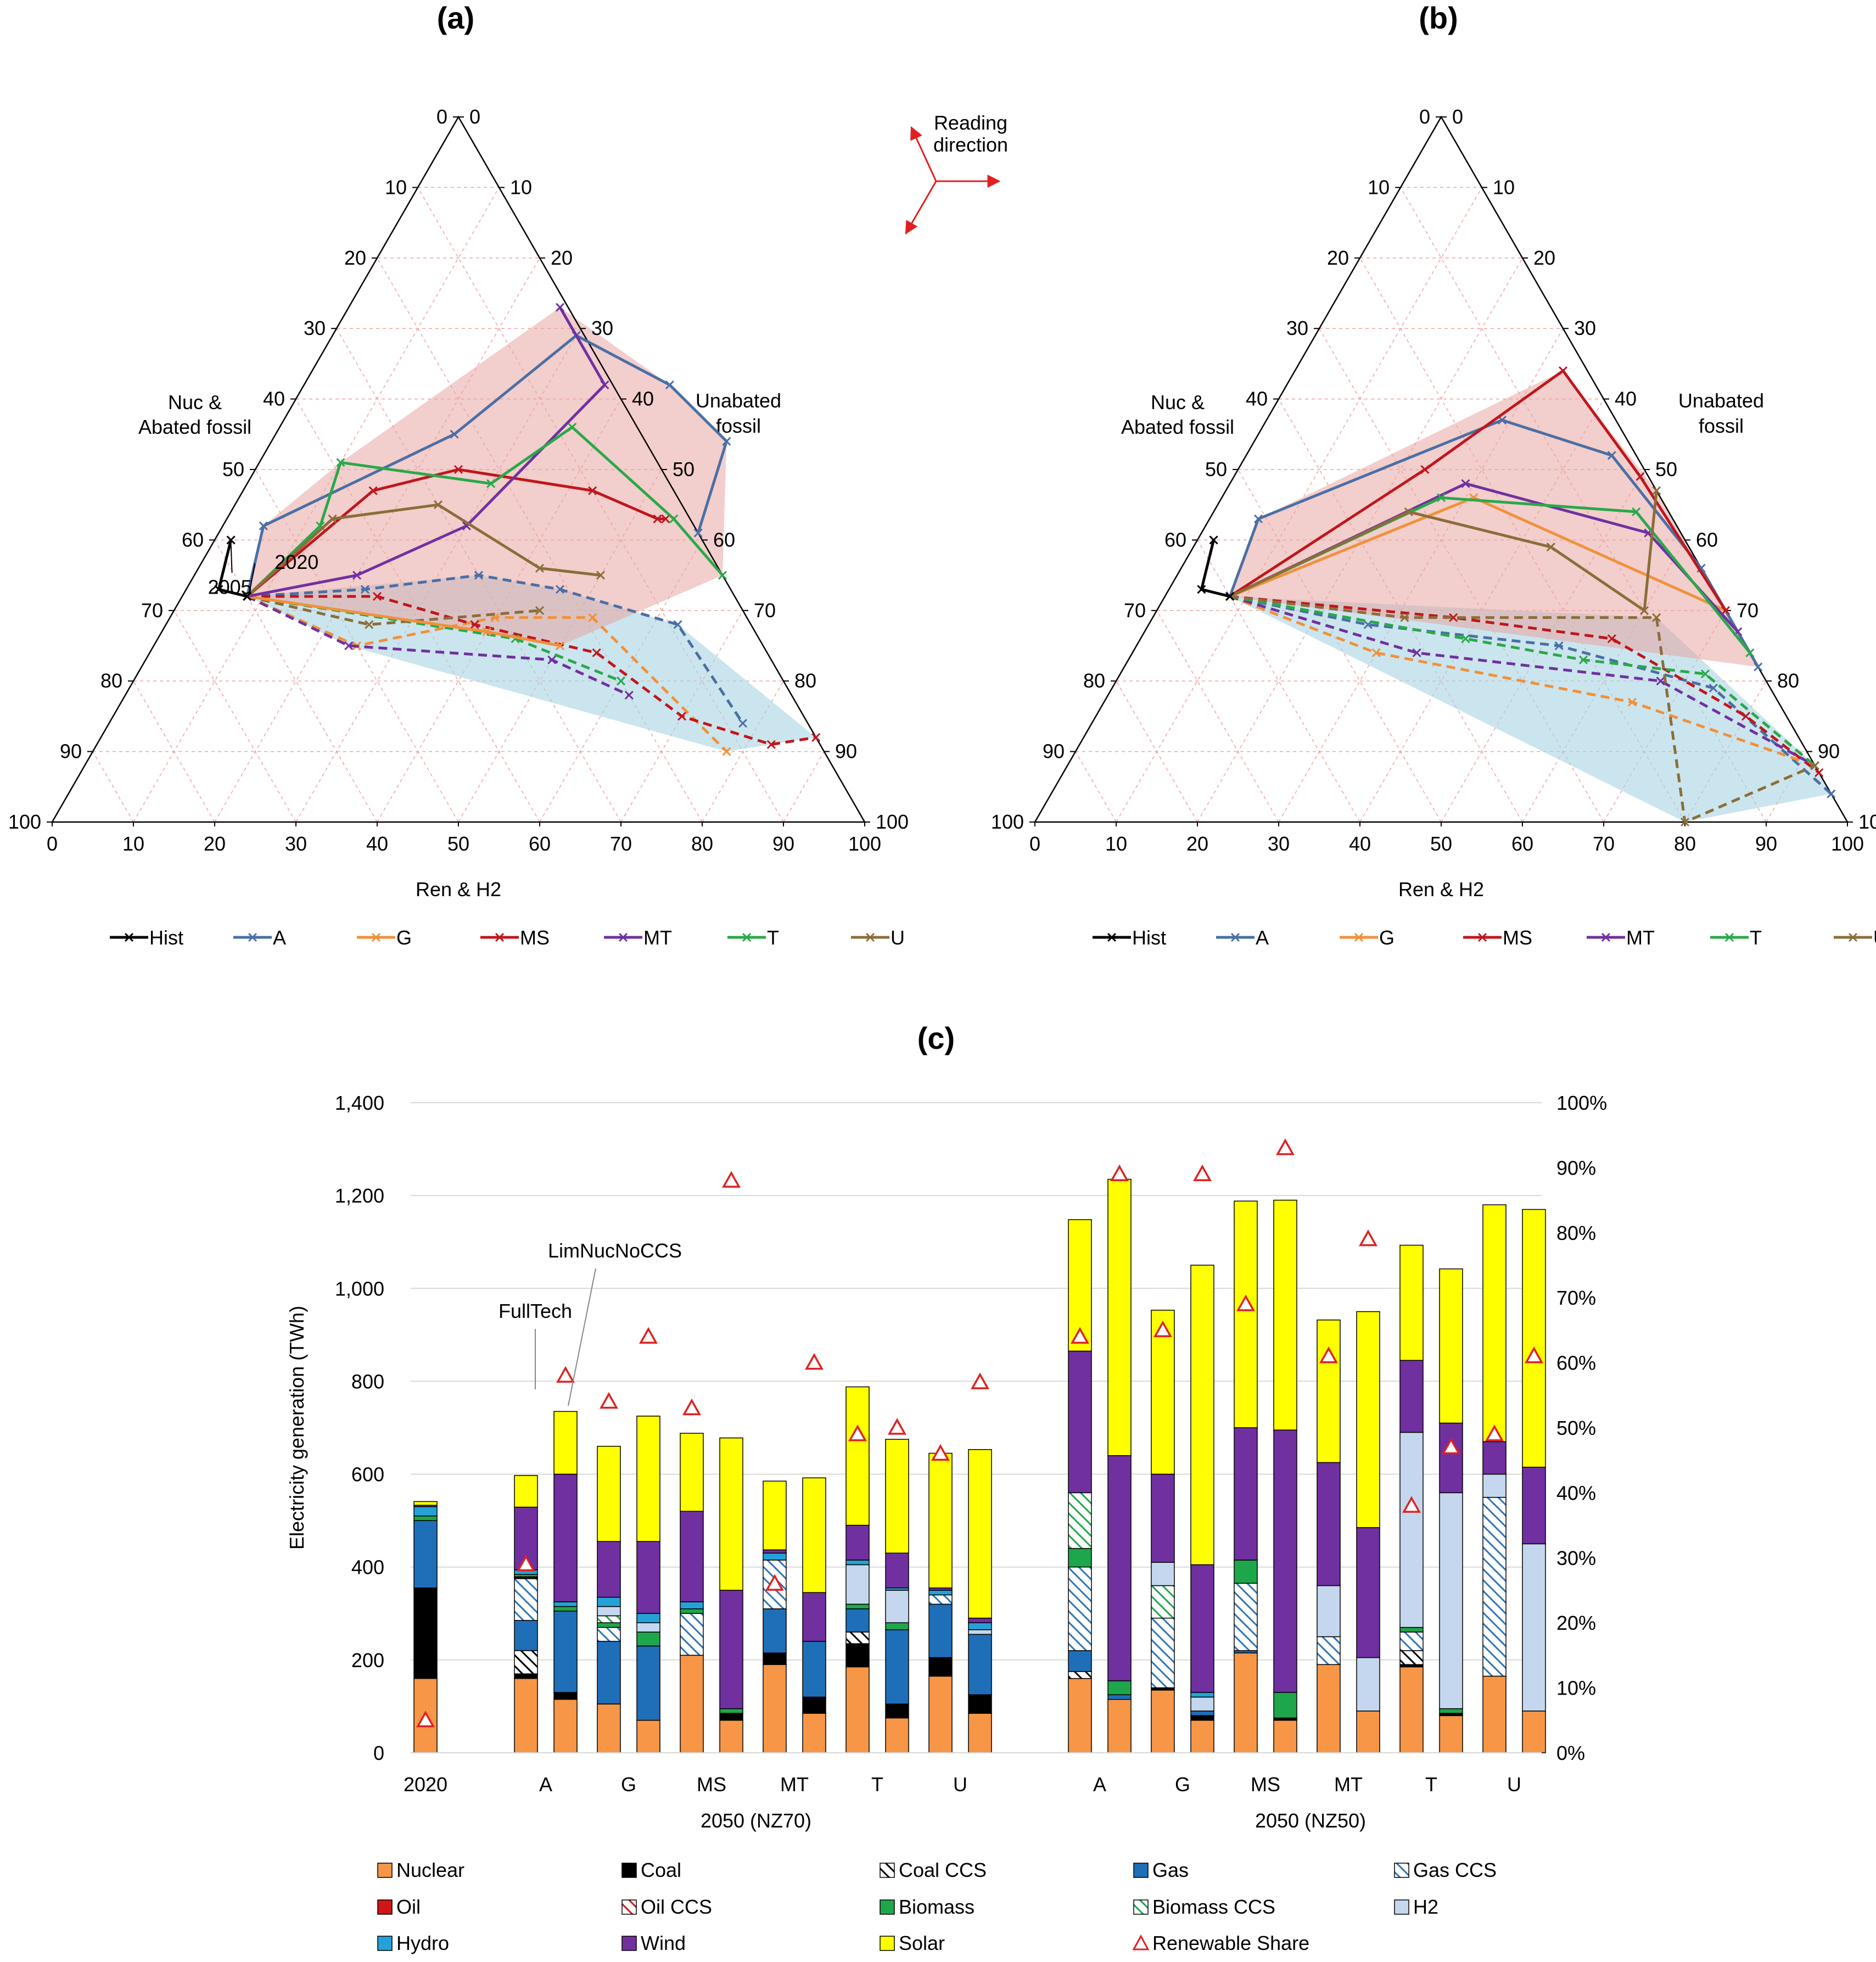 Image resolution: width=1876 pixels, height=1962 pixels. Describe the element at coordinates (194, 427) in the screenshot. I see `left-axis-title-line2: Abated fossil` at that location.